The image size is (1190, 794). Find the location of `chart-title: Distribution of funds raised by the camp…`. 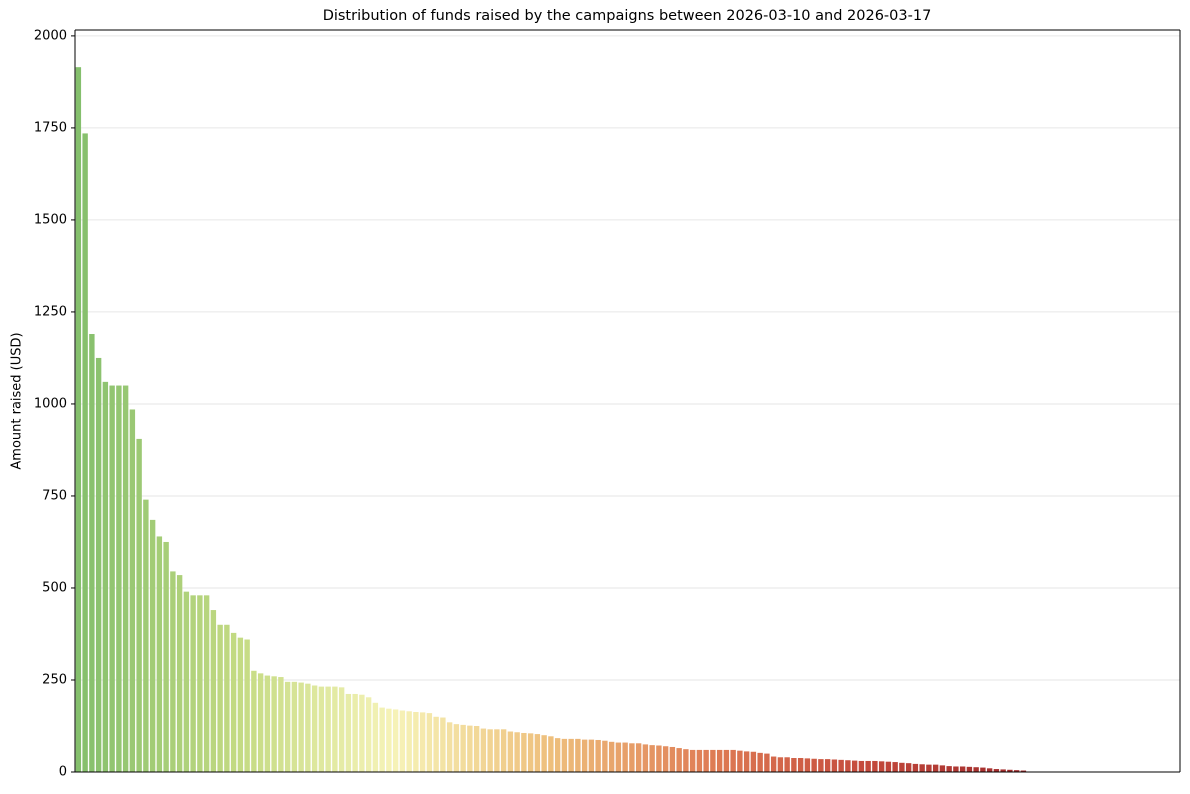

chart-title: Distribution of funds raised by the camp… is located at coordinates (627, 16).